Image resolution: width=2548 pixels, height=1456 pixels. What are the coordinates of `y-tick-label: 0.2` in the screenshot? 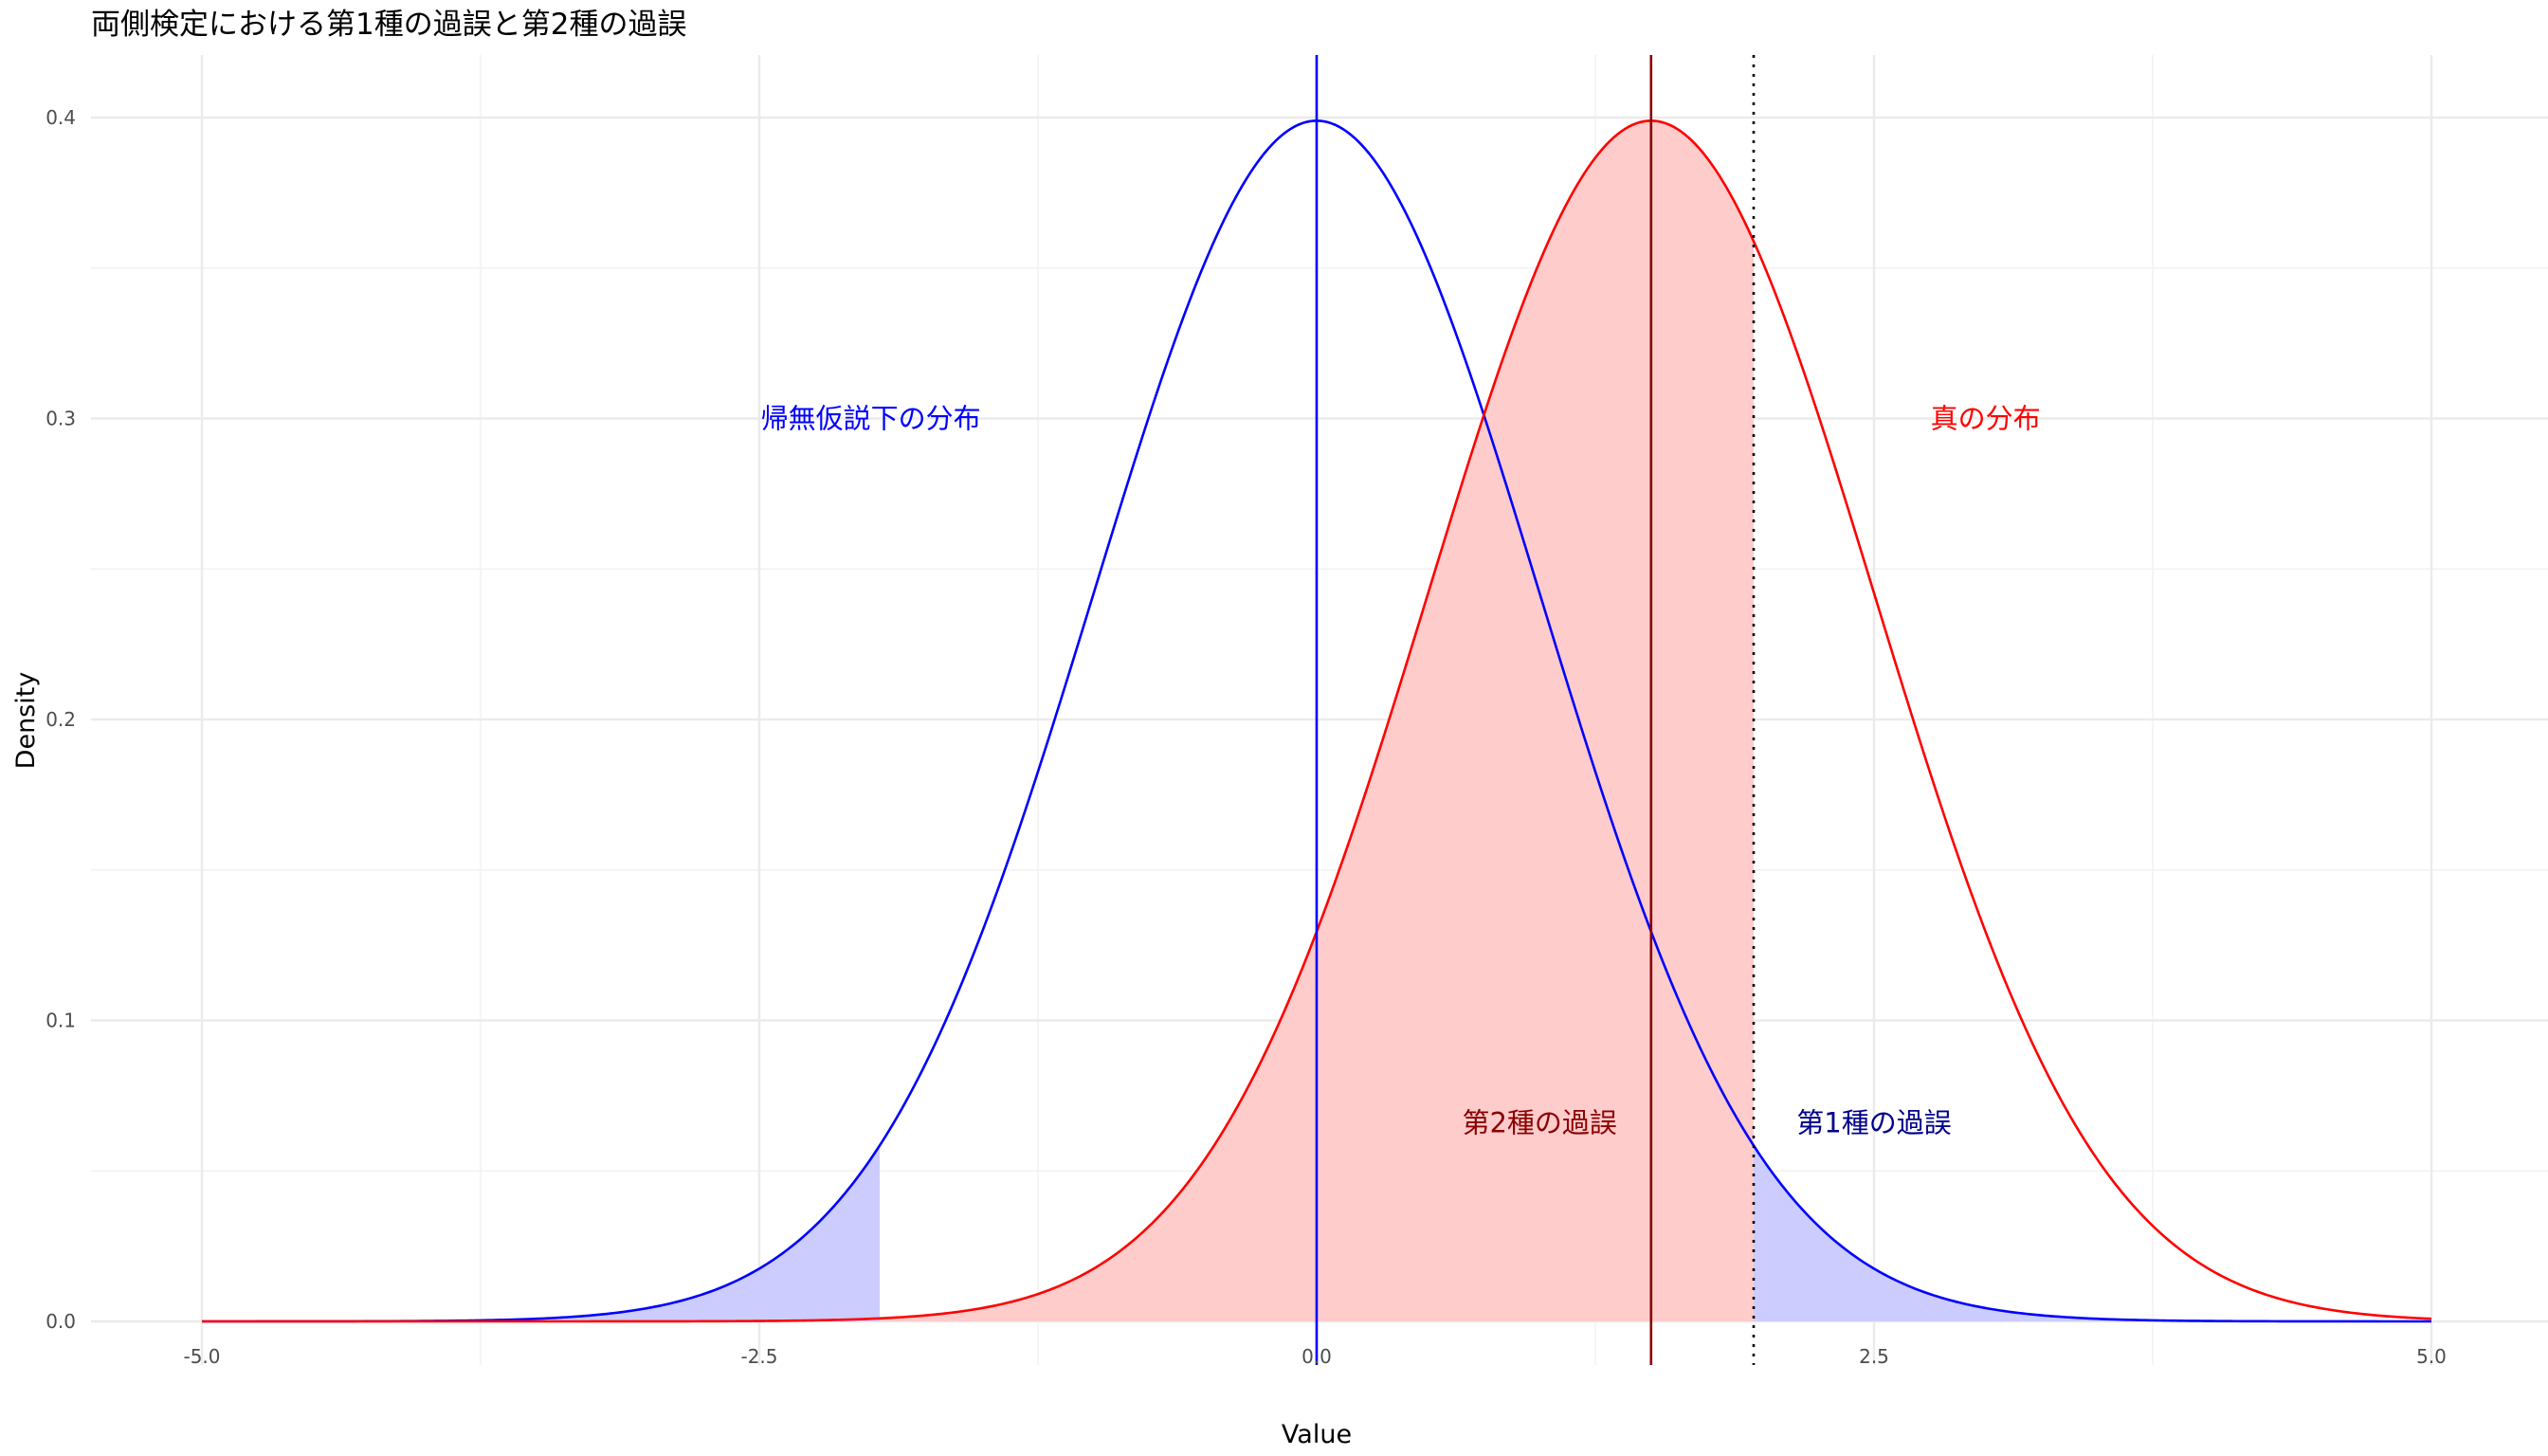 It's located at (61, 719).